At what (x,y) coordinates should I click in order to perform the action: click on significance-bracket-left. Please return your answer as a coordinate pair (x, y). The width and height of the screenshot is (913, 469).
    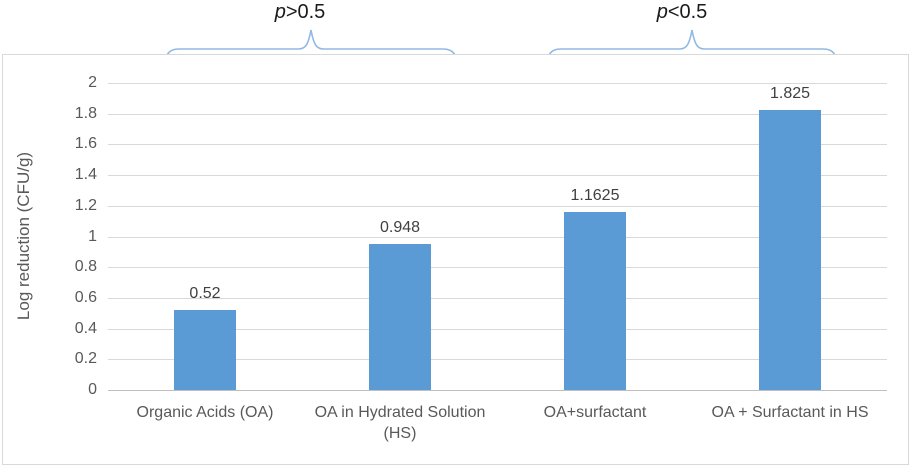
    Looking at the image, I should click on (311, 49).